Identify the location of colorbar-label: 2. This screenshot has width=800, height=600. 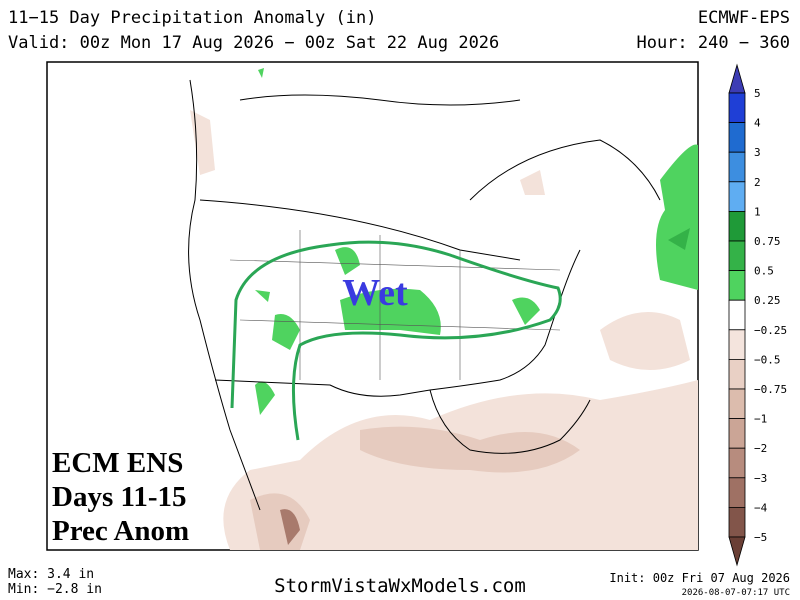
(757, 182).